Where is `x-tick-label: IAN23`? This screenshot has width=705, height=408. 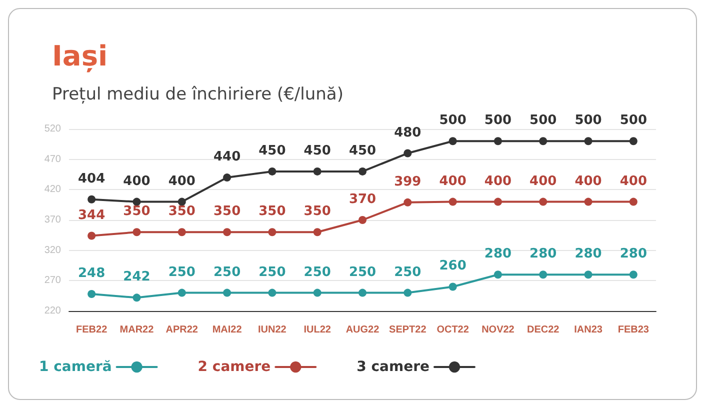 x-tick-label: IAN23 is located at coordinates (588, 330).